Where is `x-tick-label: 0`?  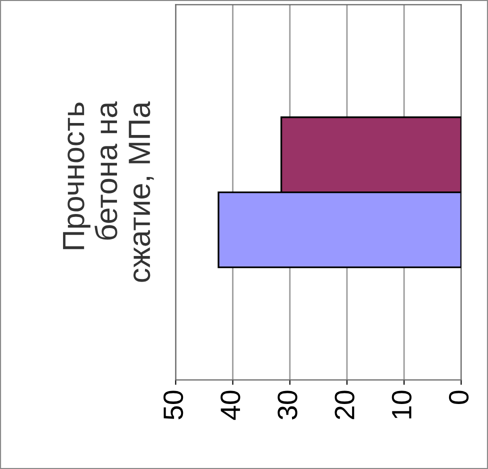 x-tick-label: 0 is located at coordinates (458, 397).